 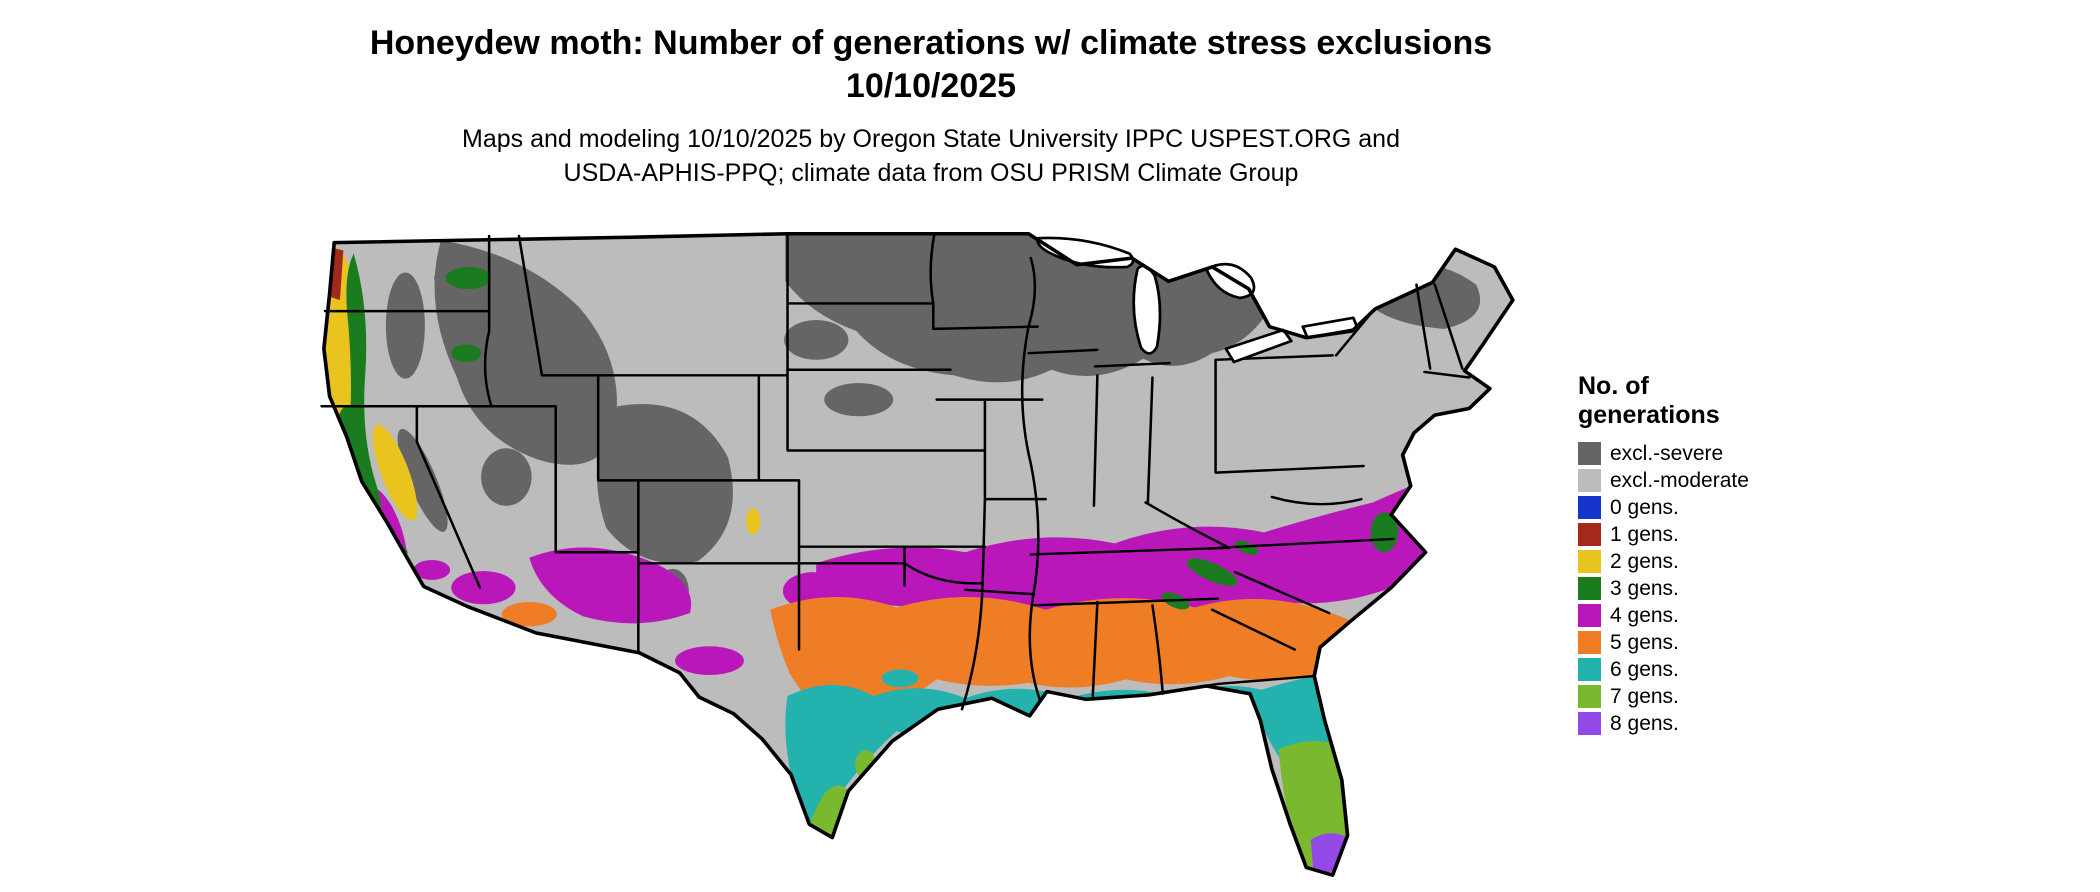 I want to click on legend-label: 5 gens., so click(x=1644, y=642).